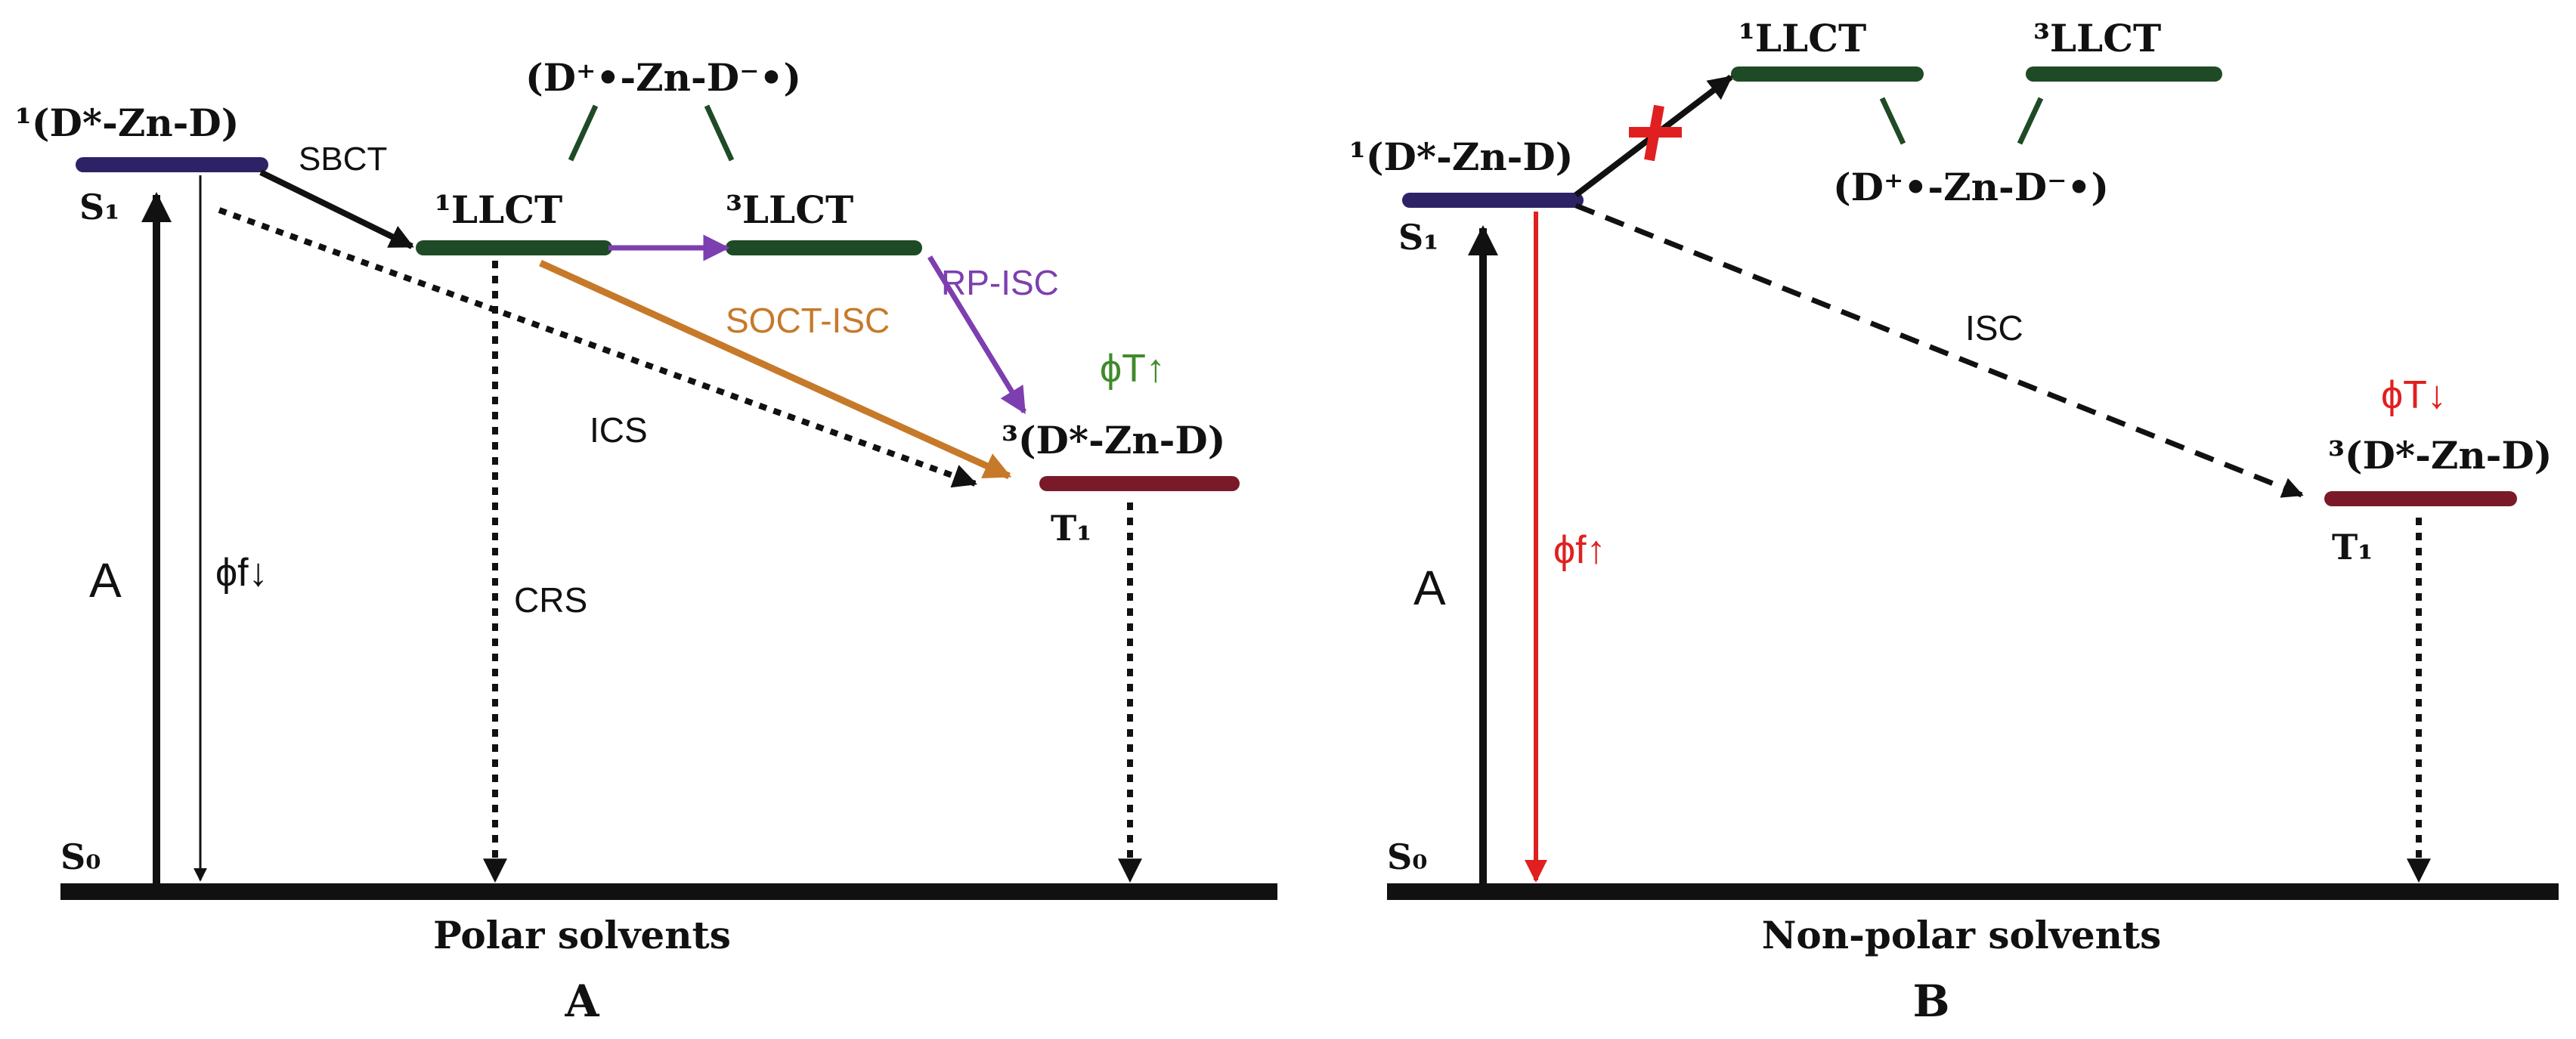 The image size is (2576, 1039). I want to click on sbct-label-a: SBCT, so click(343, 159).